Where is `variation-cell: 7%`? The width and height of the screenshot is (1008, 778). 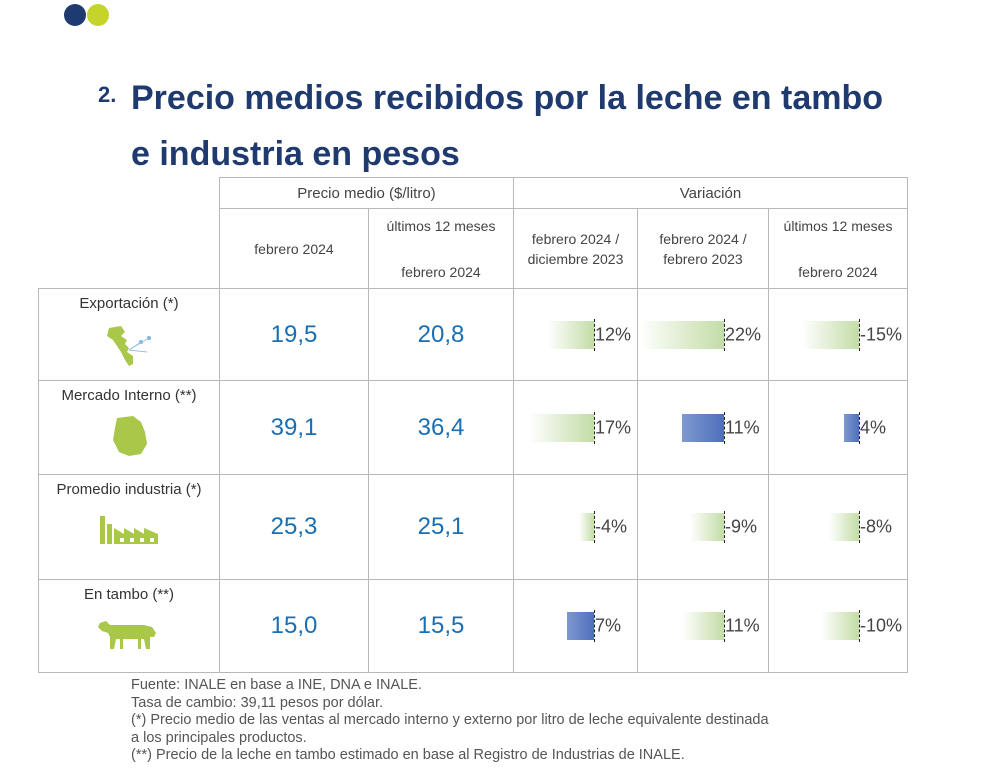
variation-cell: 7% is located at coordinates (575, 626).